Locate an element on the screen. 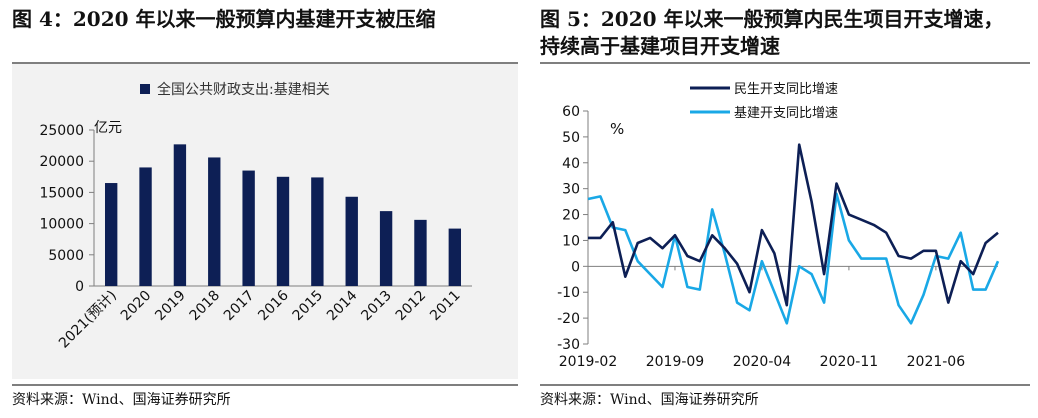  right-y-tick-label: 20 is located at coordinates (571, 216).